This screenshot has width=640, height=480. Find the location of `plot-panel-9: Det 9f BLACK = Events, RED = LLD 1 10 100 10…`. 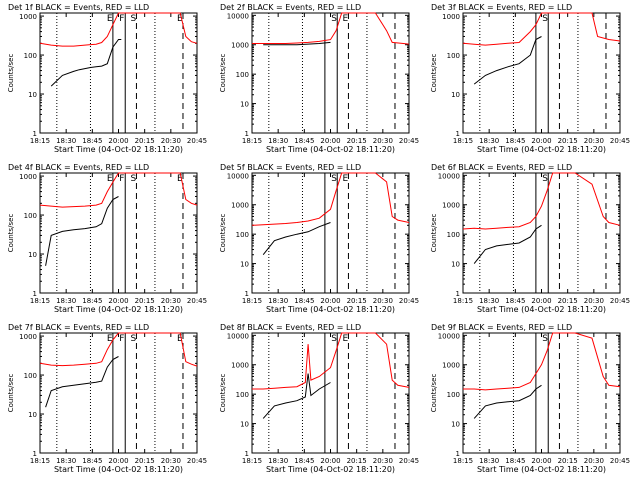

plot-panel-9: Det 9f BLACK = Events, RED = LLD 1 10 100 10… is located at coordinates (530, 398).